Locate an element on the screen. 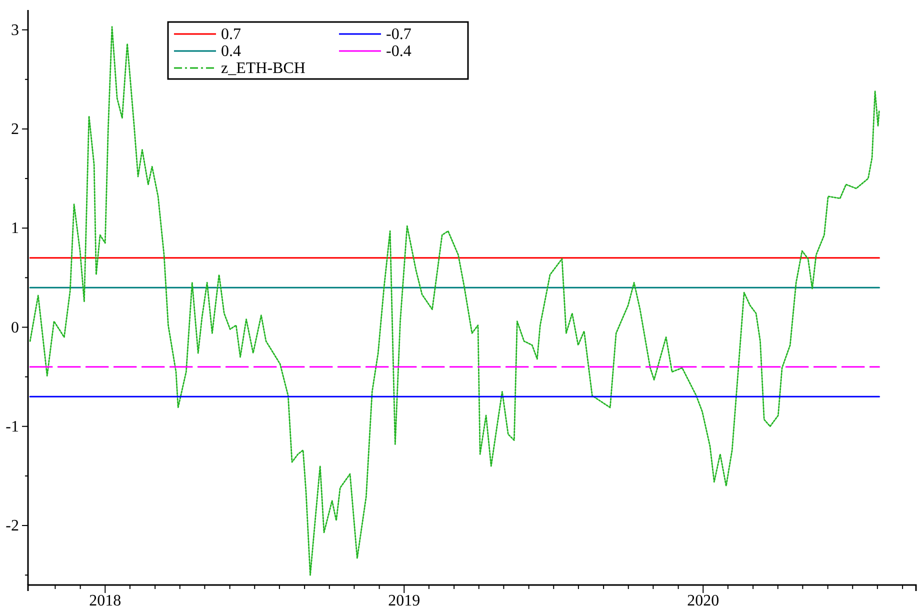 The height and width of the screenshot is (615, 918). y-tick-label: 1 is located at coordinates (15, 229).